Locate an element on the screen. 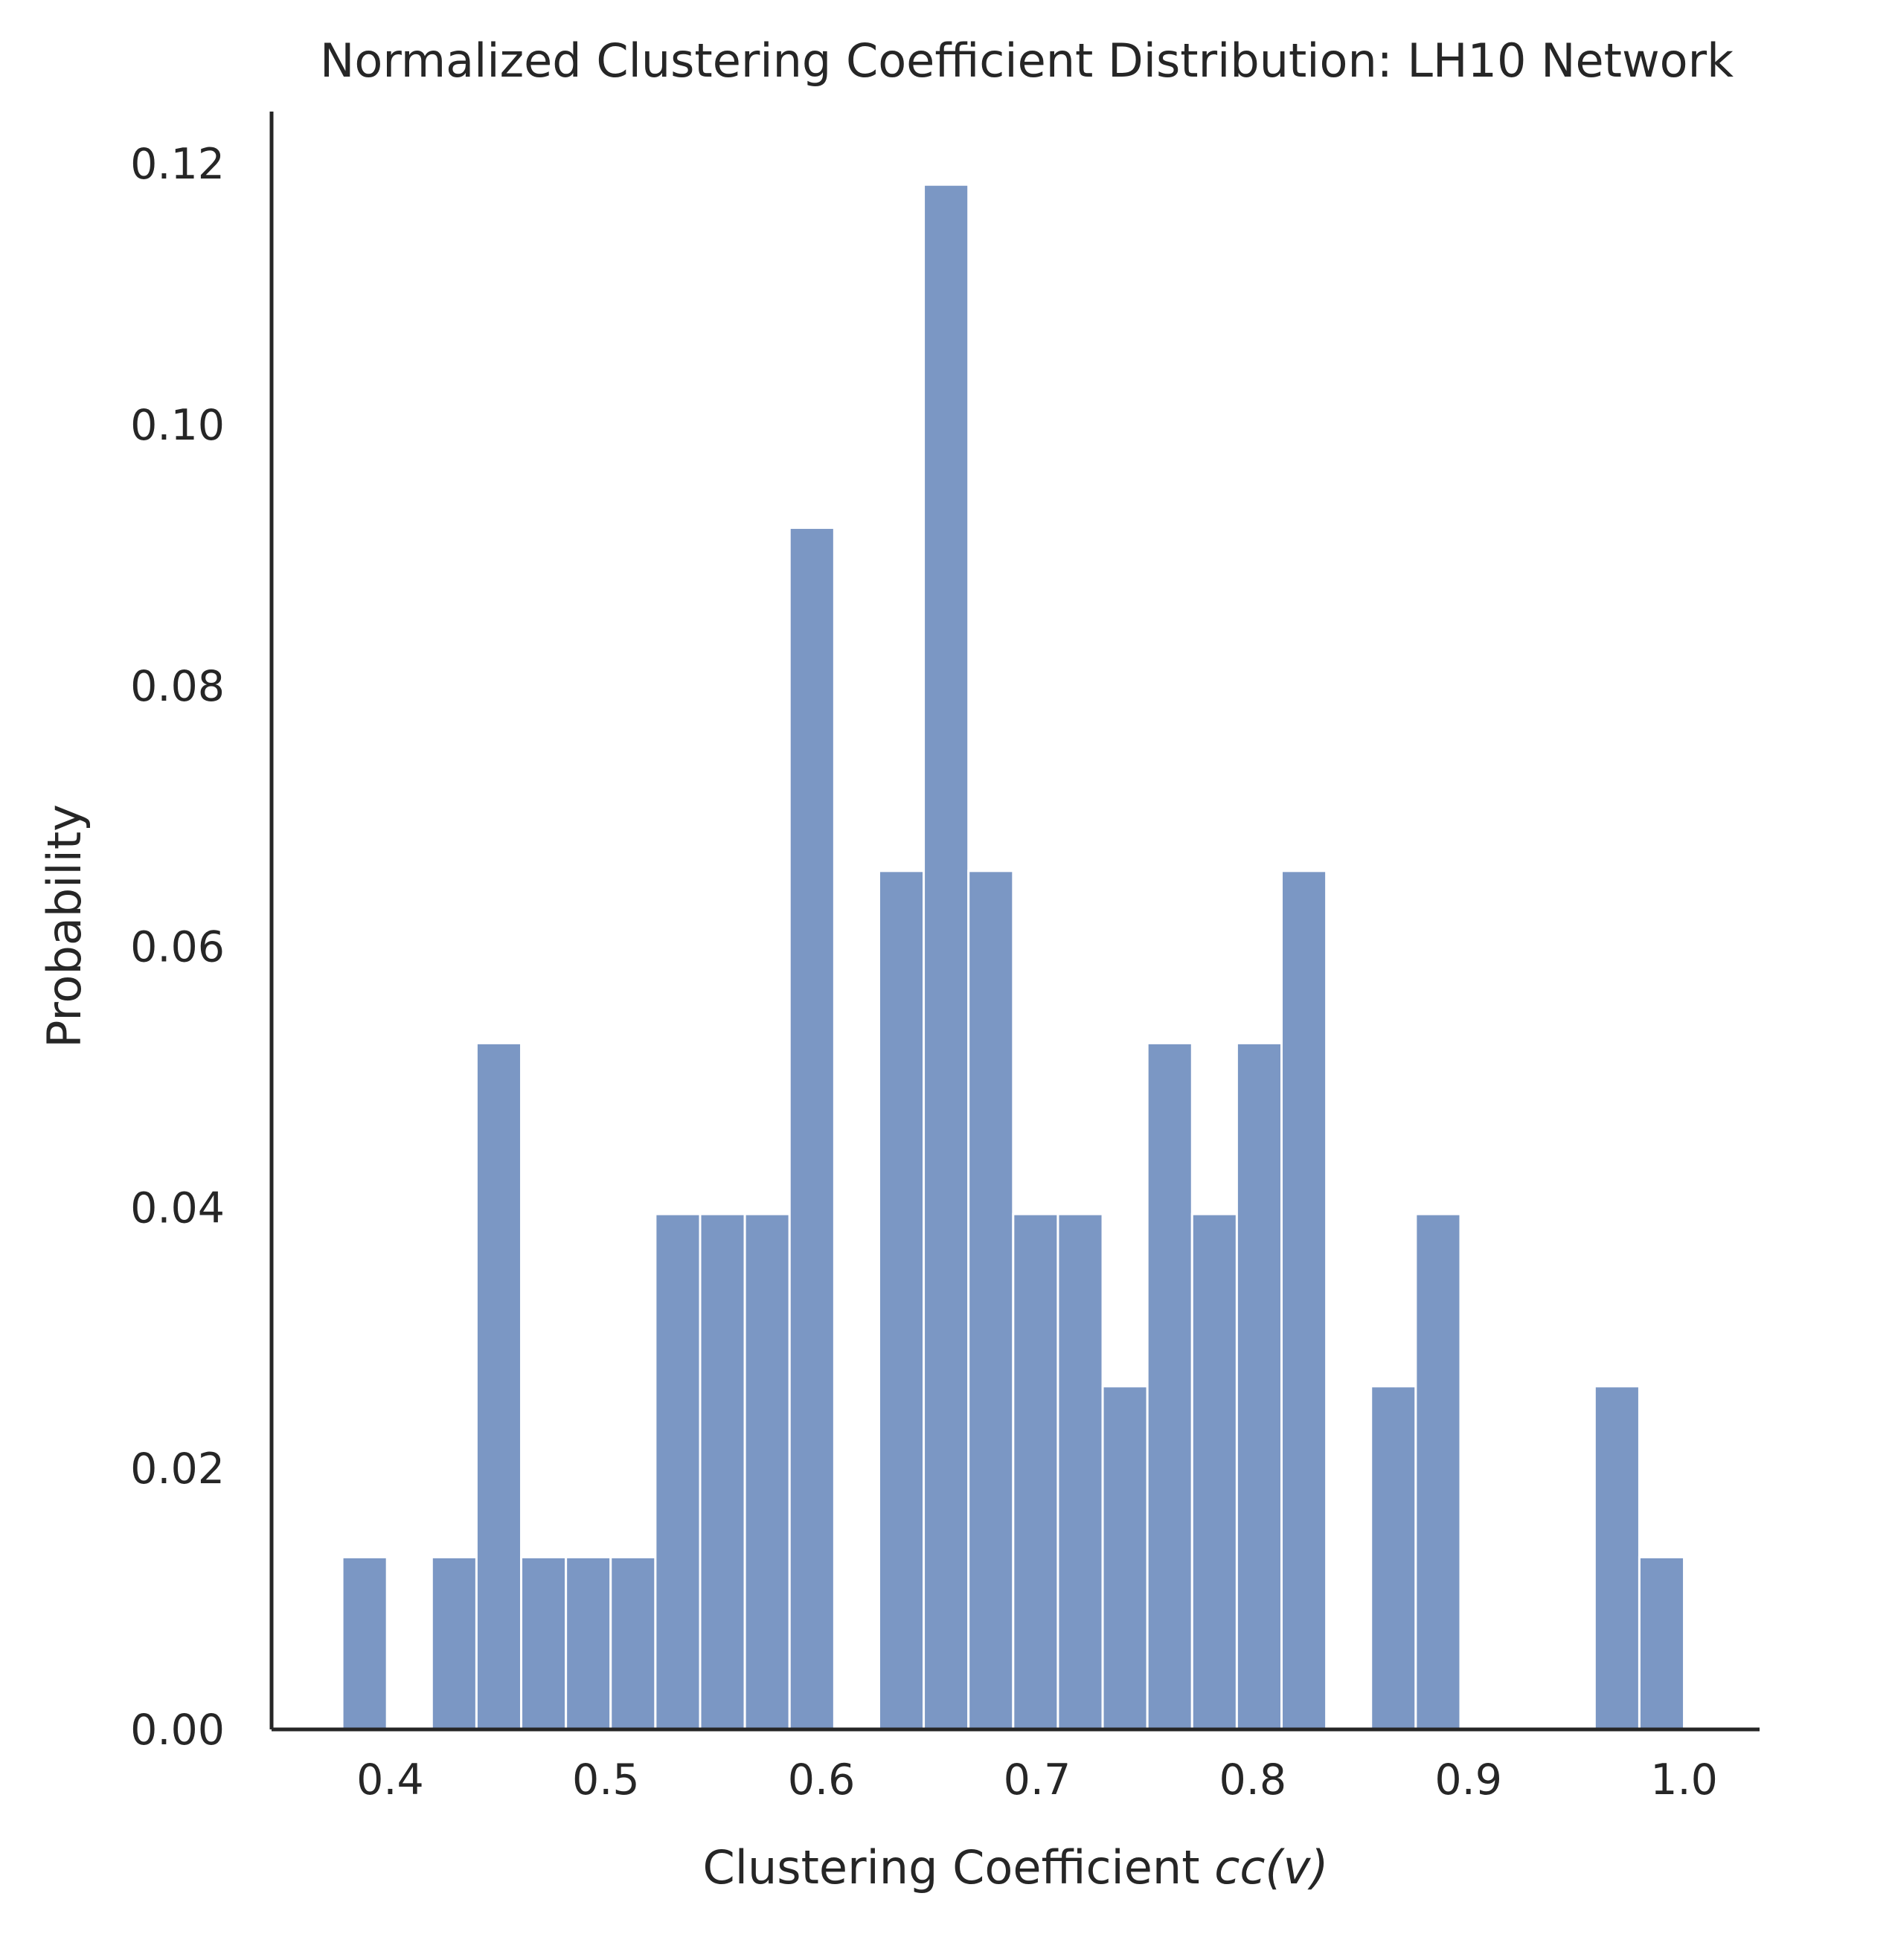  x-tick-label: 0.7 is located at coordinates (1037, 1780).